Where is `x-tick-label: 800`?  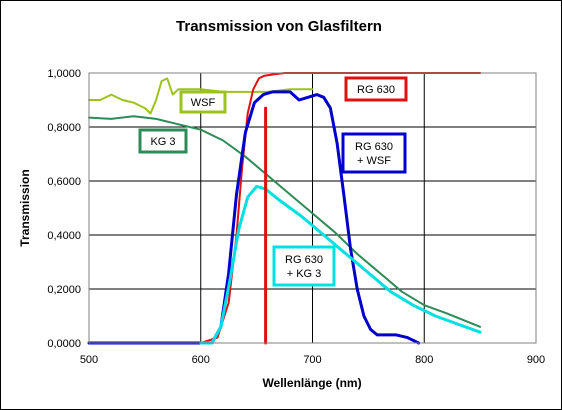
x-tick-label: 800 is located at coordinates (424, 360).